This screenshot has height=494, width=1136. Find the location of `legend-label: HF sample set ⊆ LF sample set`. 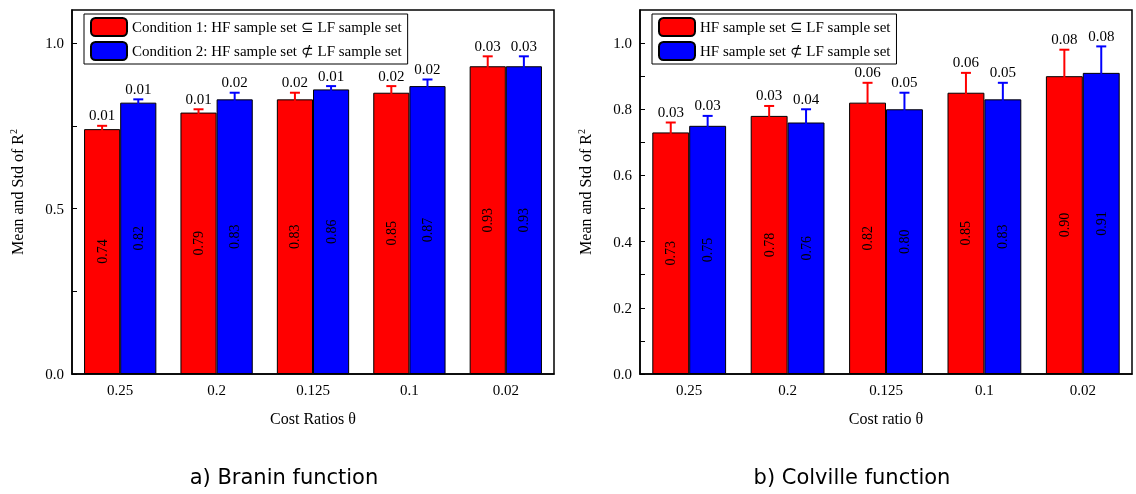

legend-label: HF sample set ⊆ LF sample set is located at coordinates (796, 27).